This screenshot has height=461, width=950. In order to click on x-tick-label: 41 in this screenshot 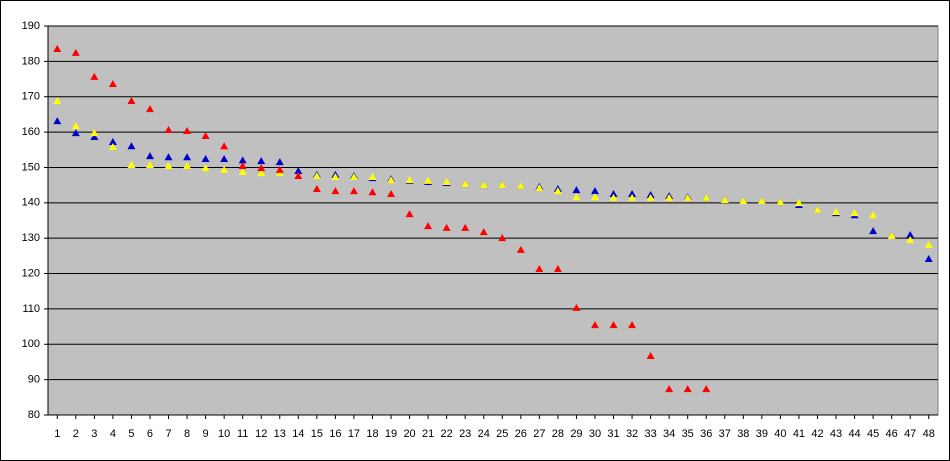, I will do `click(799, 434)`.